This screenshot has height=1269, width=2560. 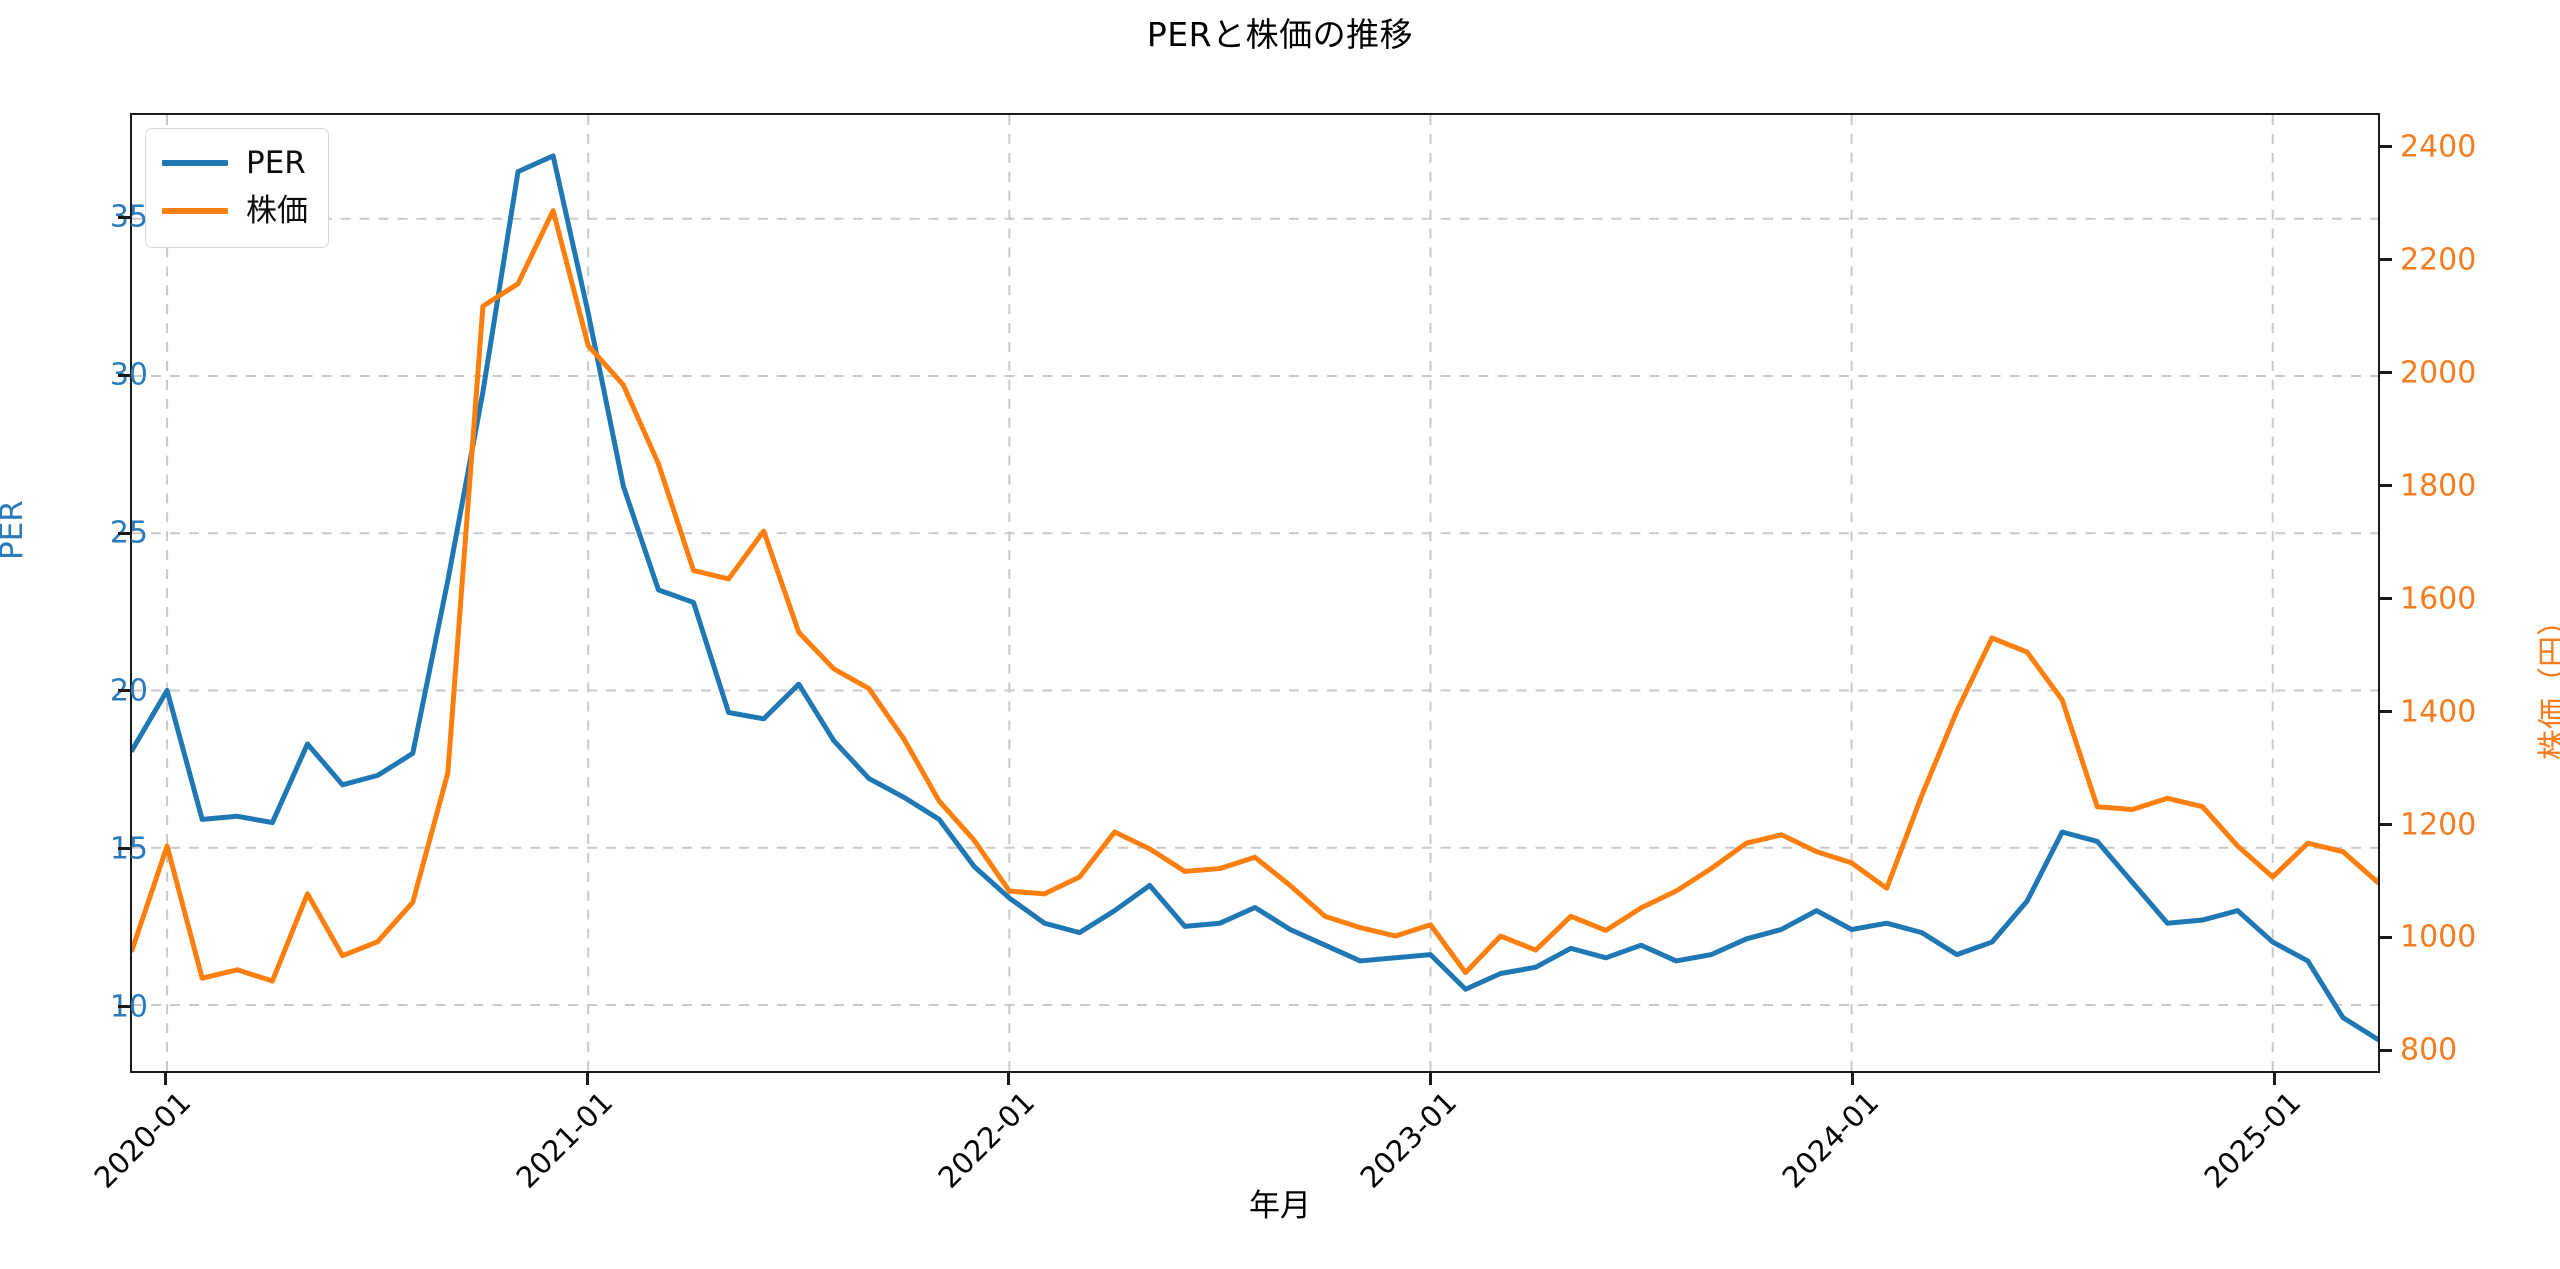 I want to click on y-axis-right-tick: 1400, so click(x=2438, y=712).